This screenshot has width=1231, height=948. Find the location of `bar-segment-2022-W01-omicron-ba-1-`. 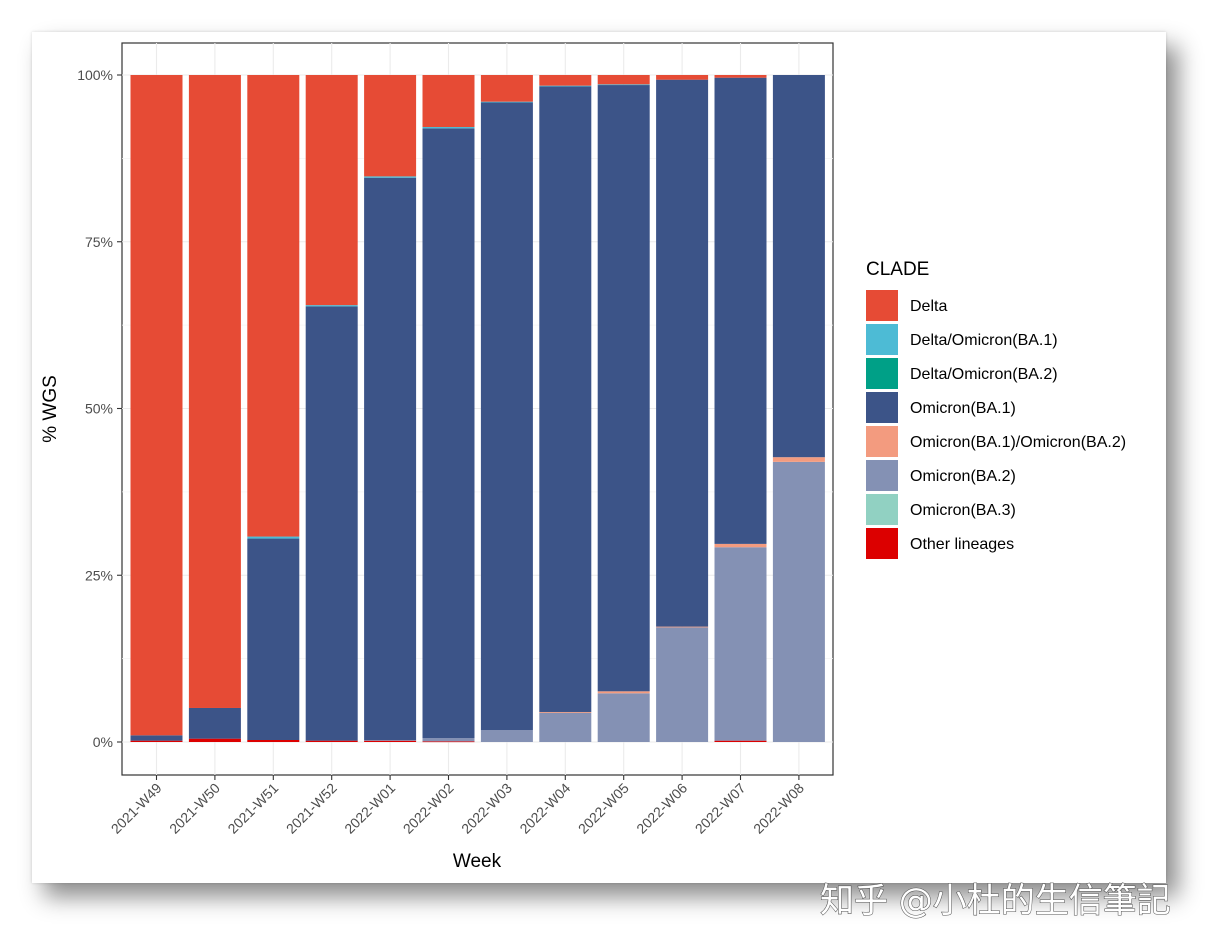

bar-segment-2022-W01-omicron-ba-1- is located at coordinates (390, 458).